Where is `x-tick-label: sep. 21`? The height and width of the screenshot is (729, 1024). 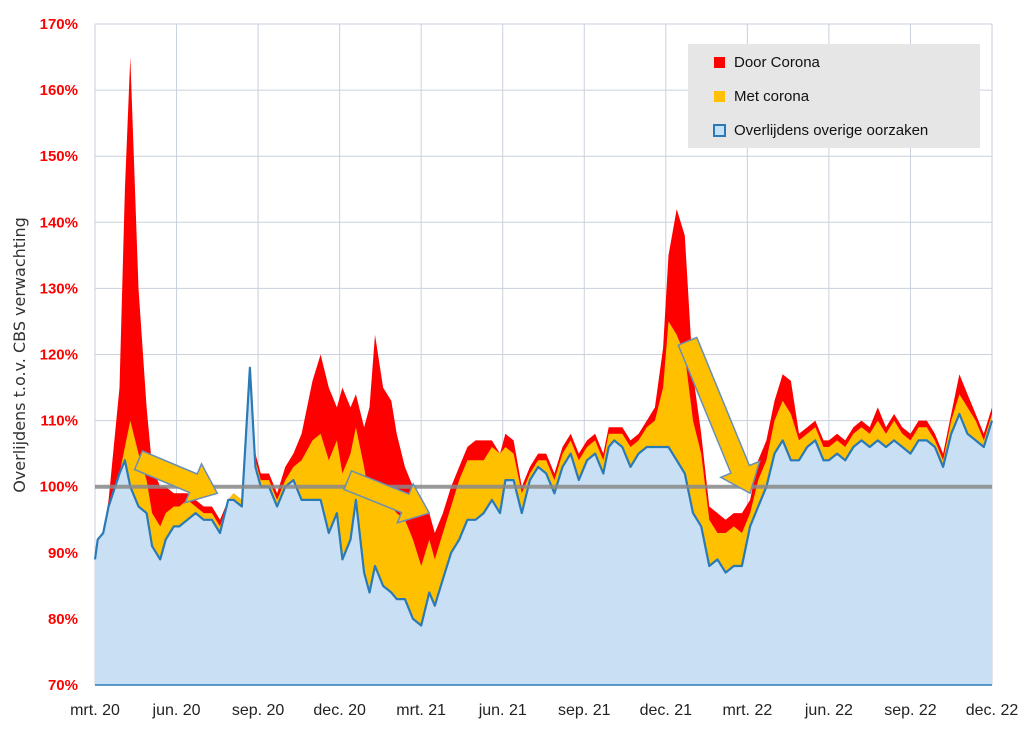
x-tick-label: sep. 21 is located at coordinates (584, 710).